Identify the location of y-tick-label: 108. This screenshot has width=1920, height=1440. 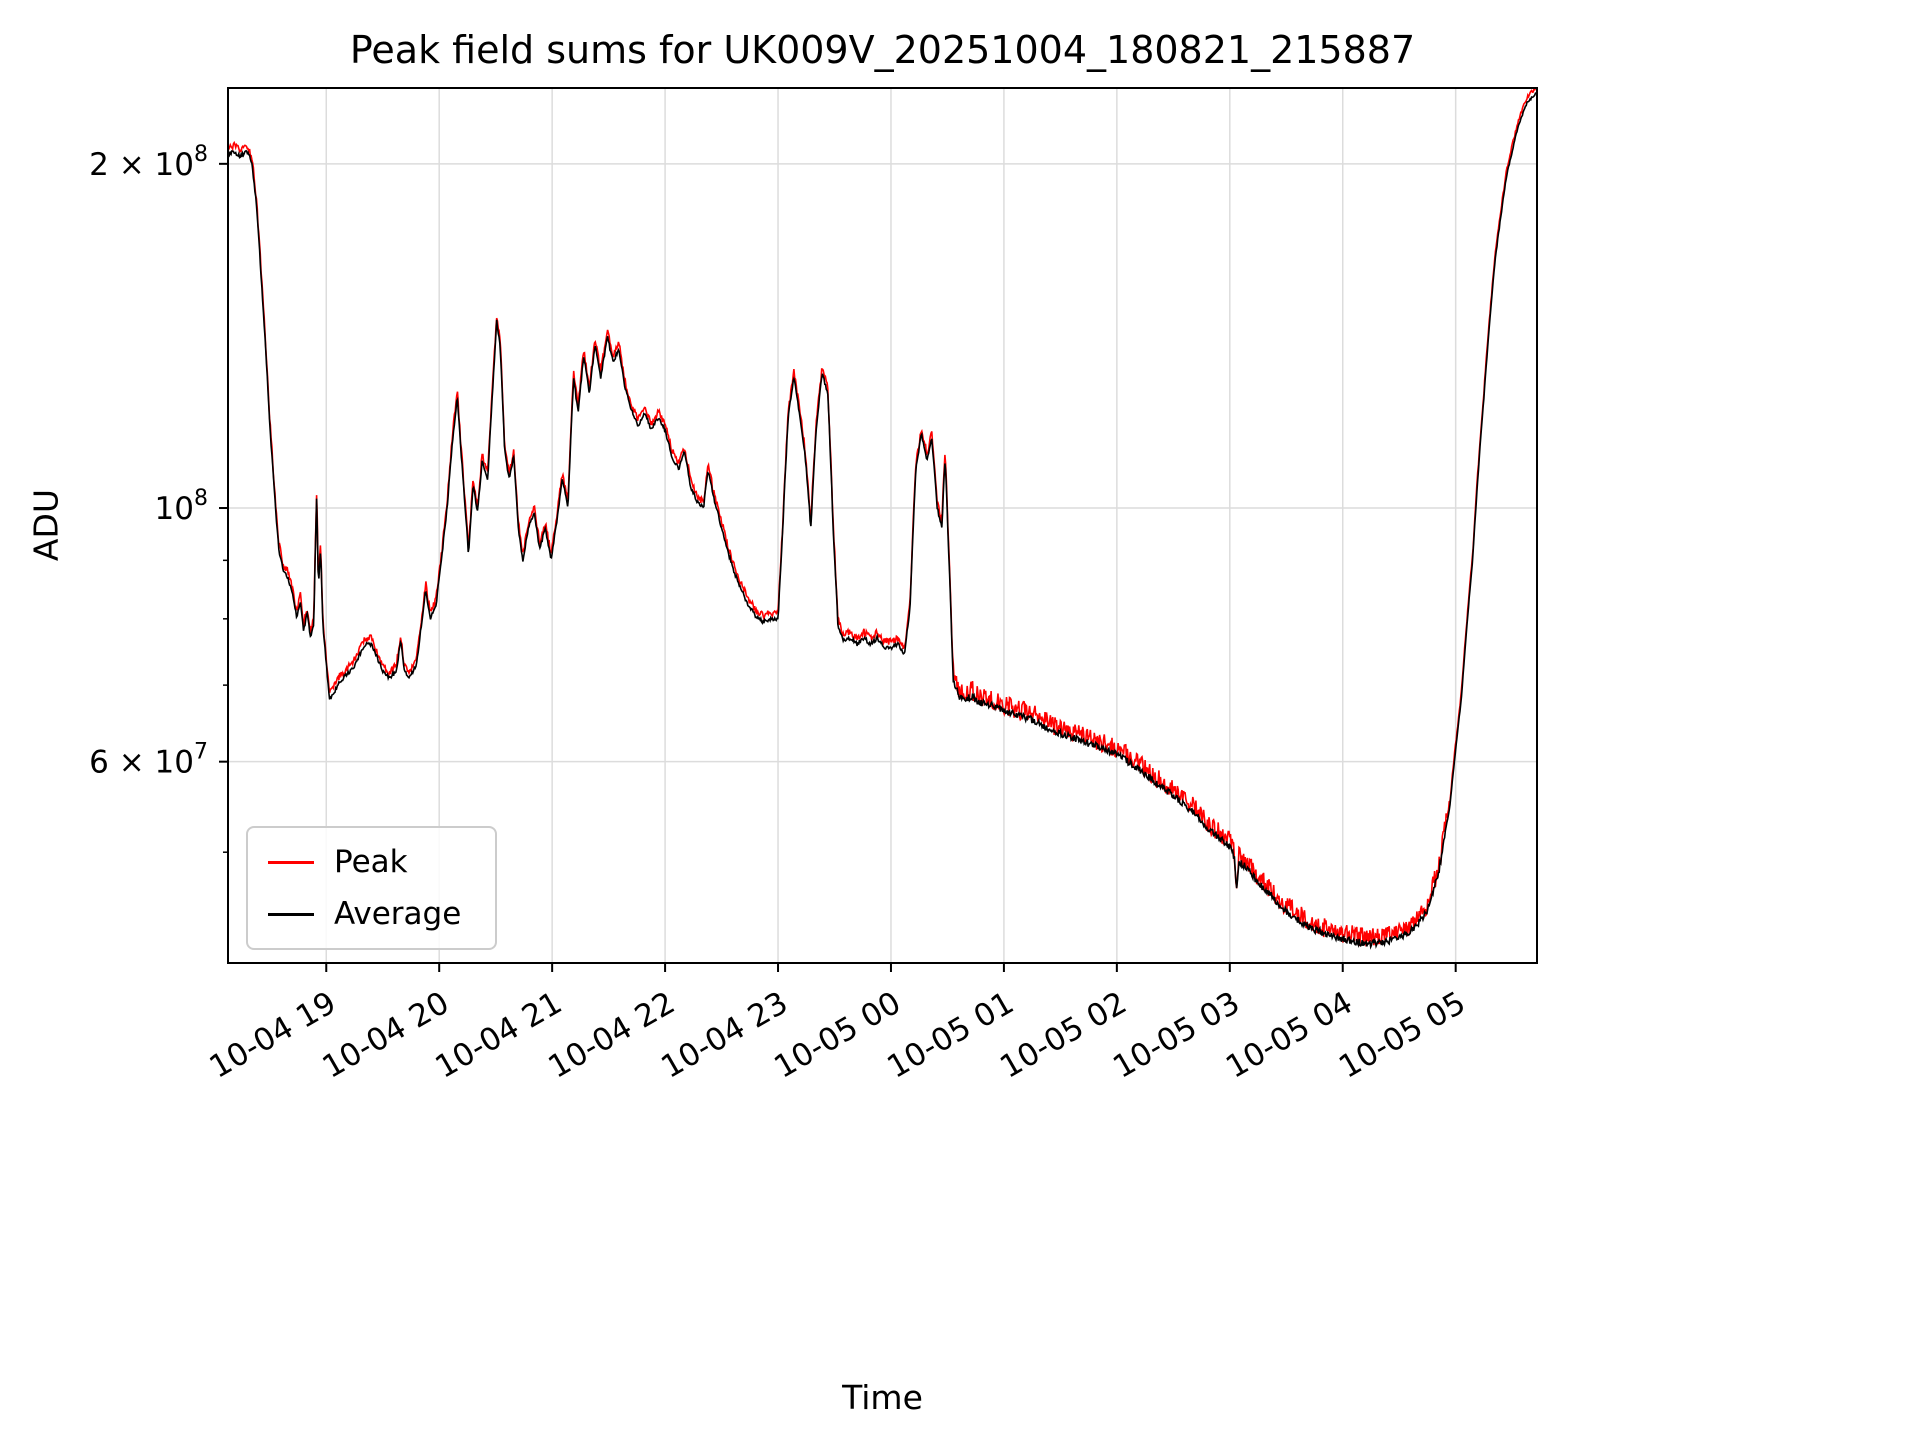
(181, 506).